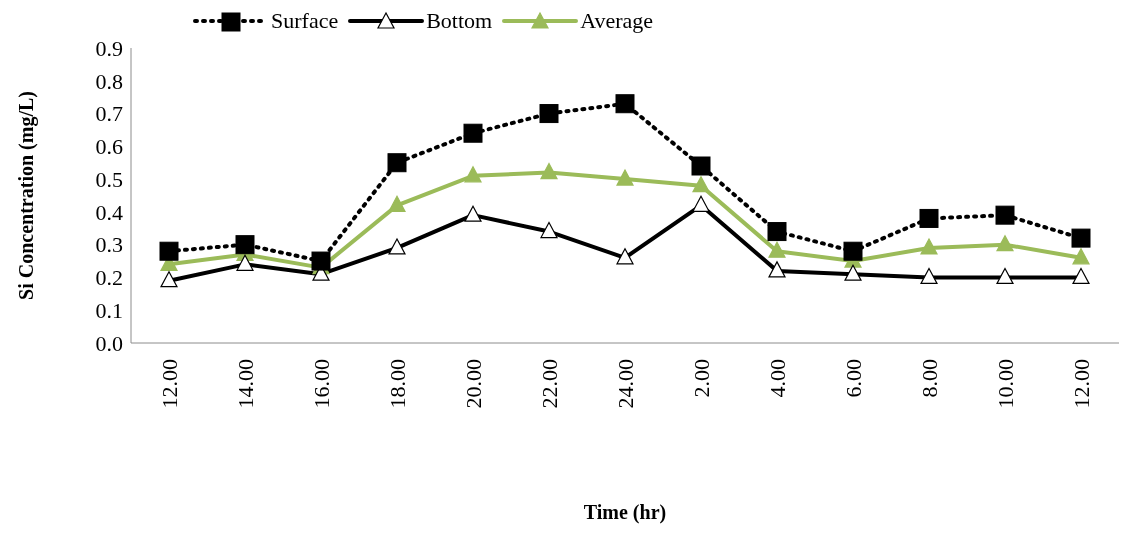 The width and height of the screenshot is (1137, 537). Describe the element at coordinates (109, 343) in the screenshot. I see `y-tick-label: 0.0` at that location.